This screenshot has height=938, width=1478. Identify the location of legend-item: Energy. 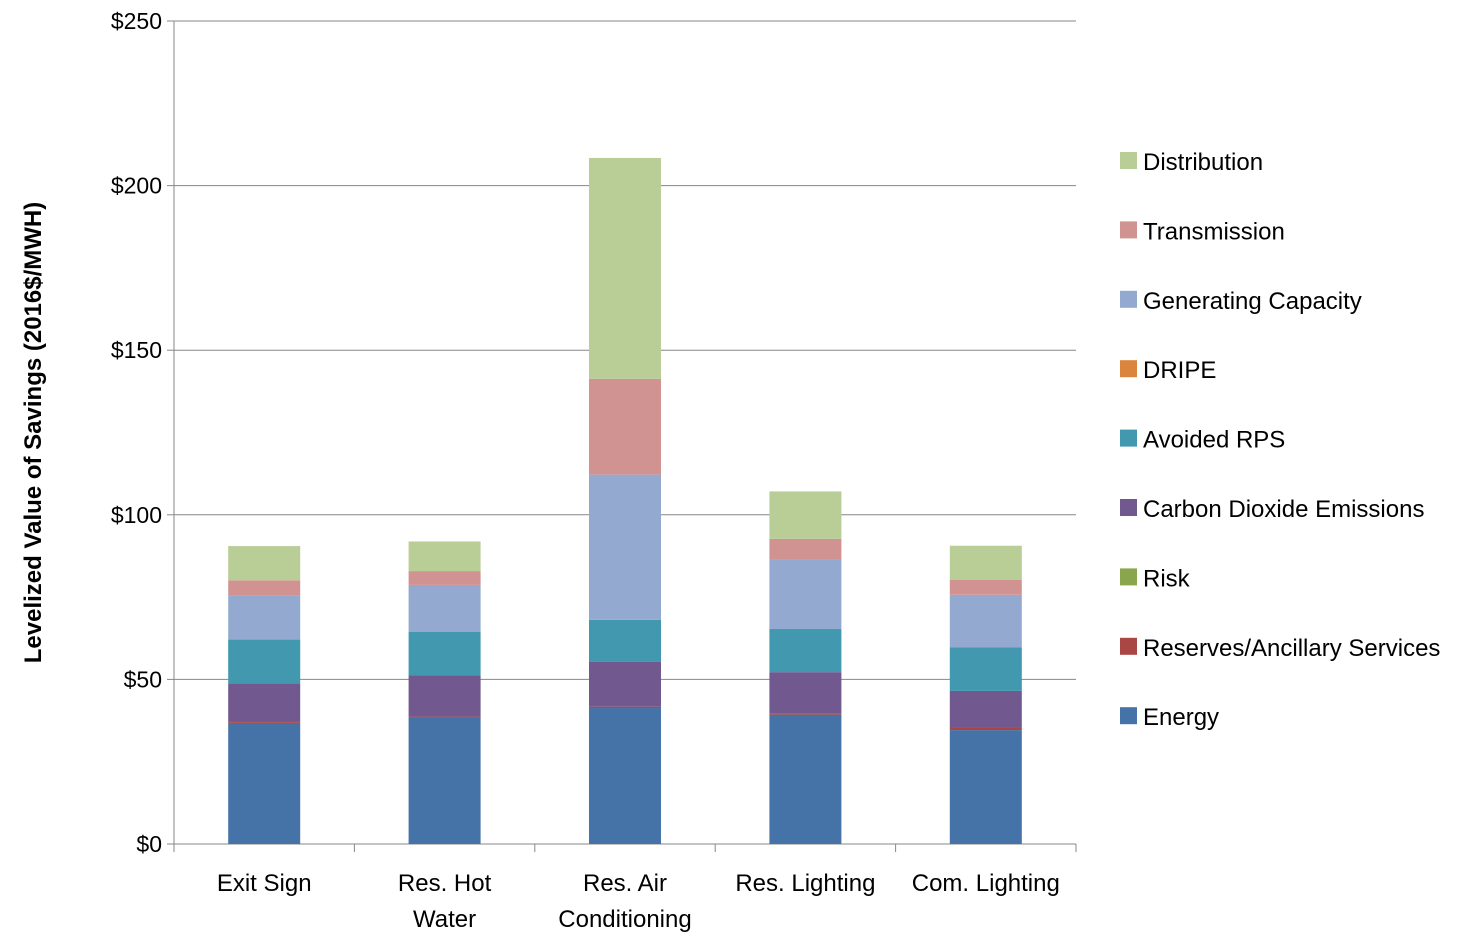
(1169, 717).